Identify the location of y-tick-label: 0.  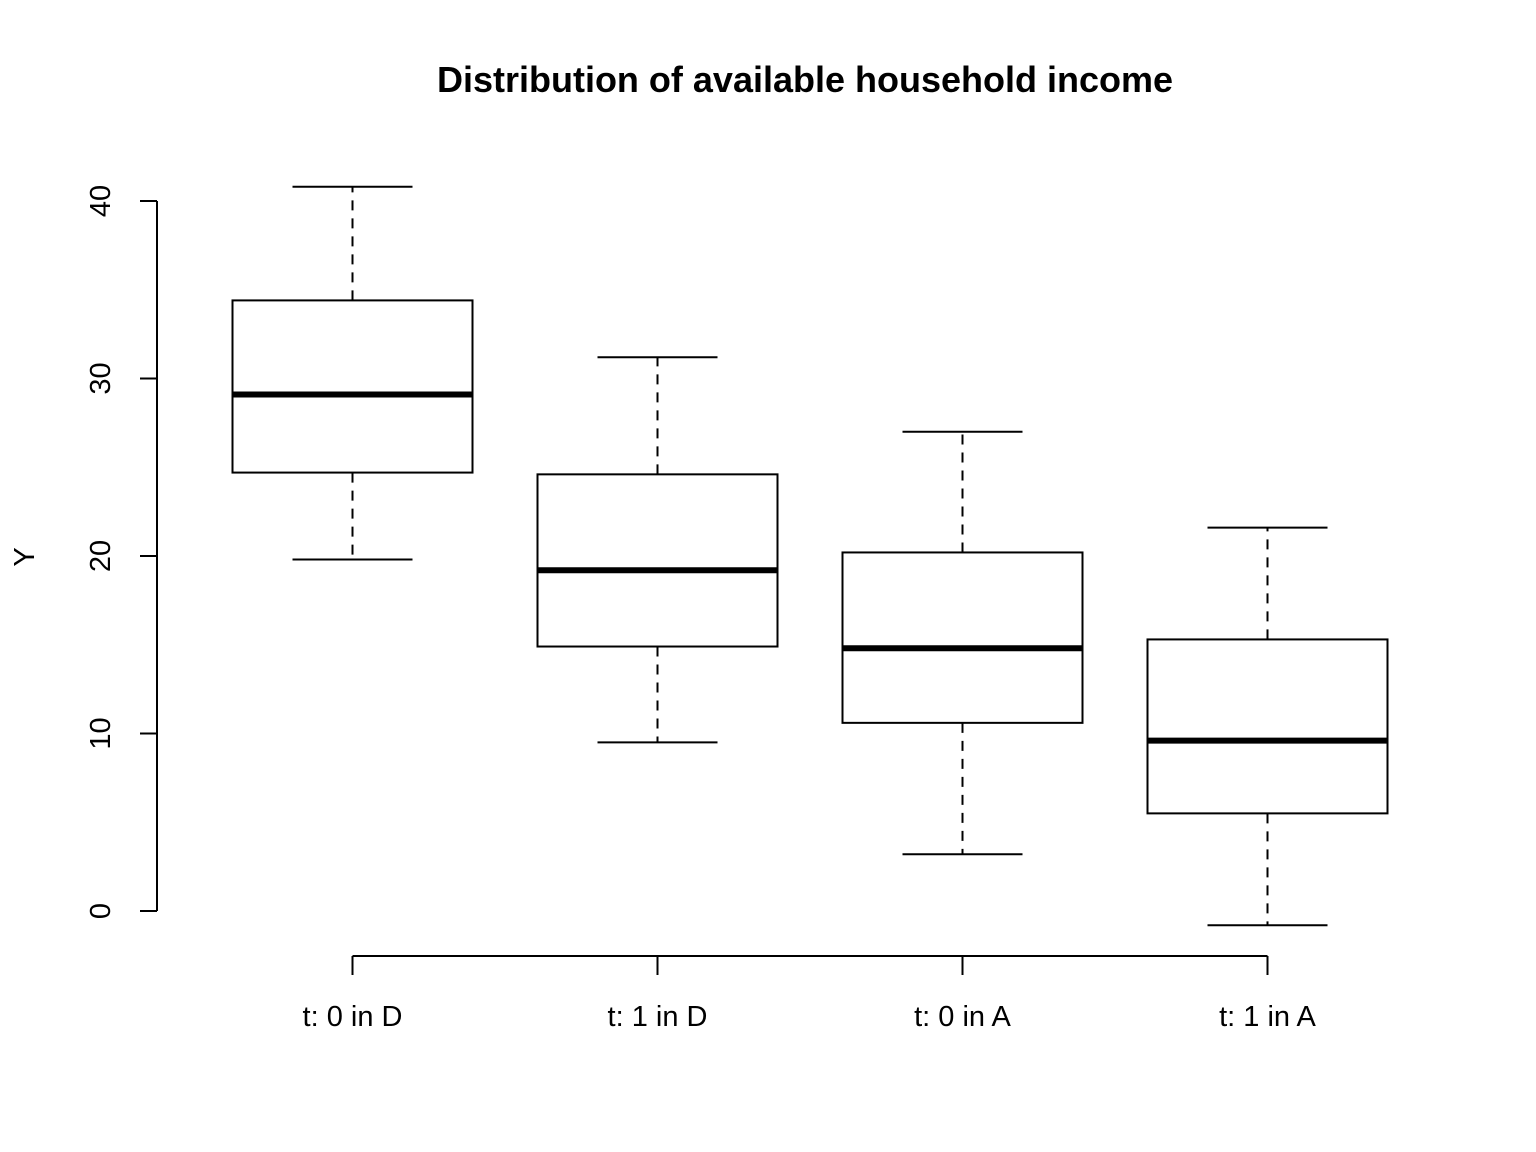
(101, 911).